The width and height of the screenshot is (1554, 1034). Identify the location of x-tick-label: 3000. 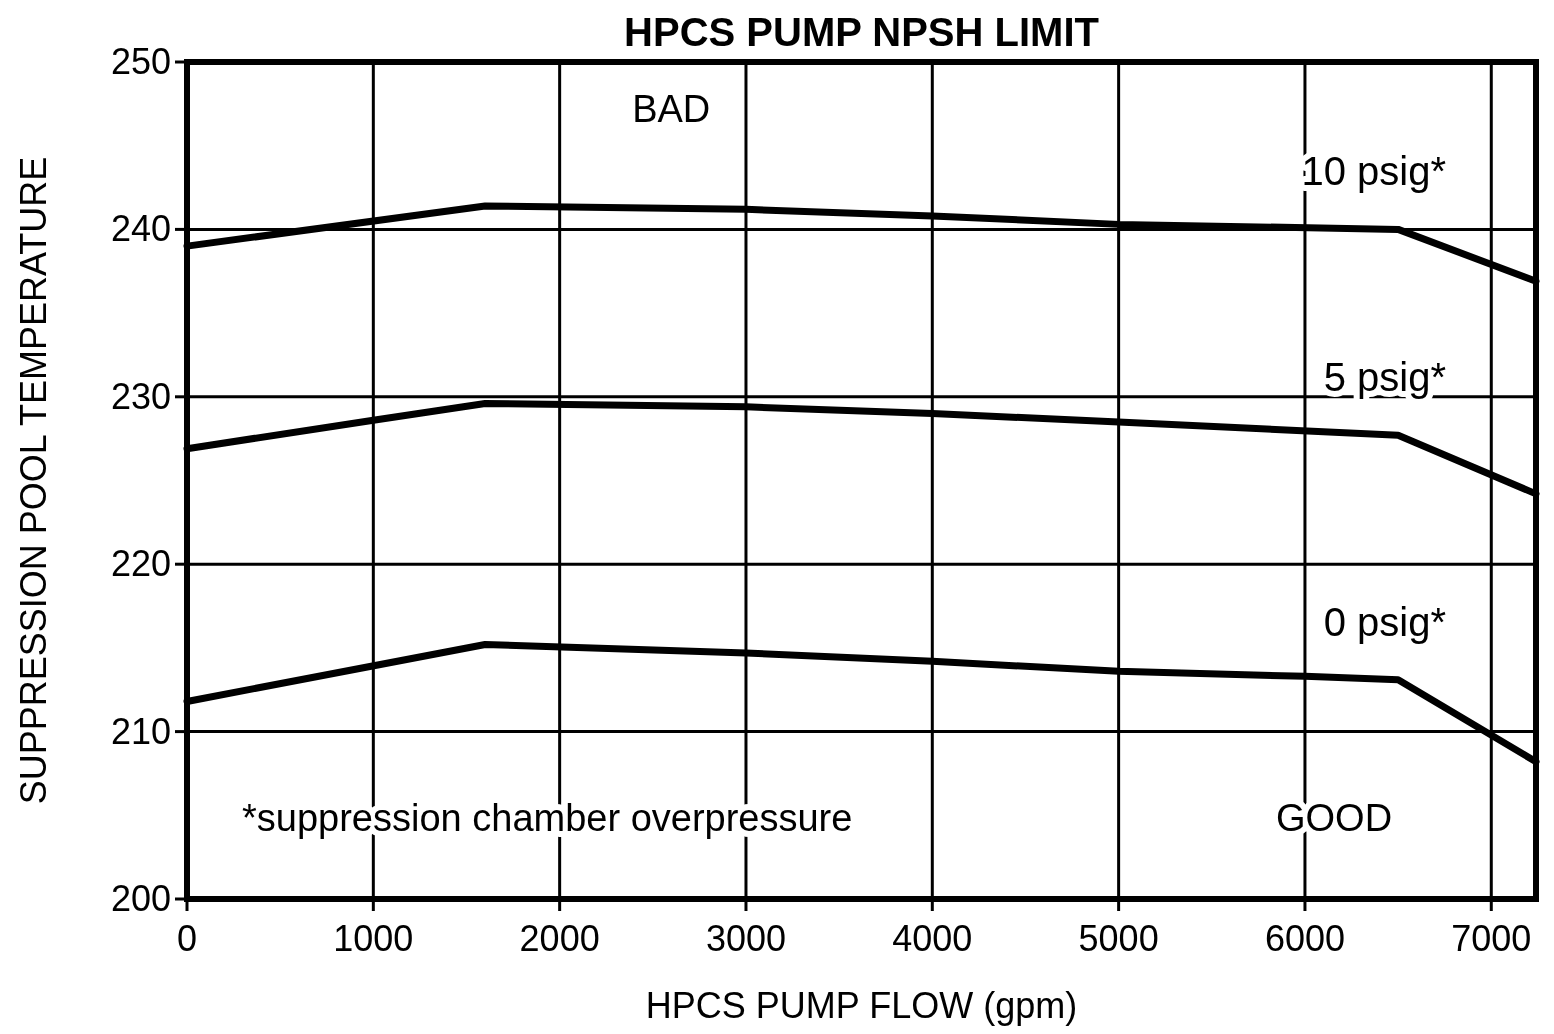
(746, 938).